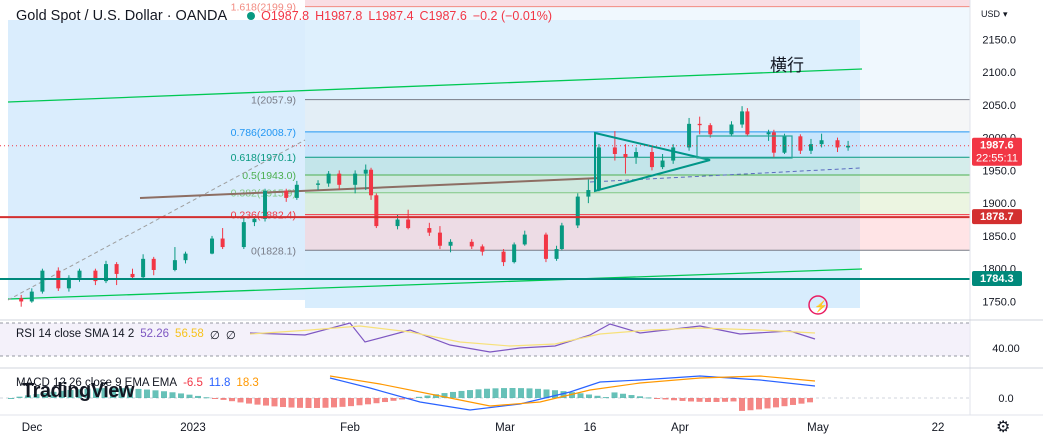  I want to click on symbol-title: Gold Spot / U.S. Dollar · OANDA, so click(122, 16).